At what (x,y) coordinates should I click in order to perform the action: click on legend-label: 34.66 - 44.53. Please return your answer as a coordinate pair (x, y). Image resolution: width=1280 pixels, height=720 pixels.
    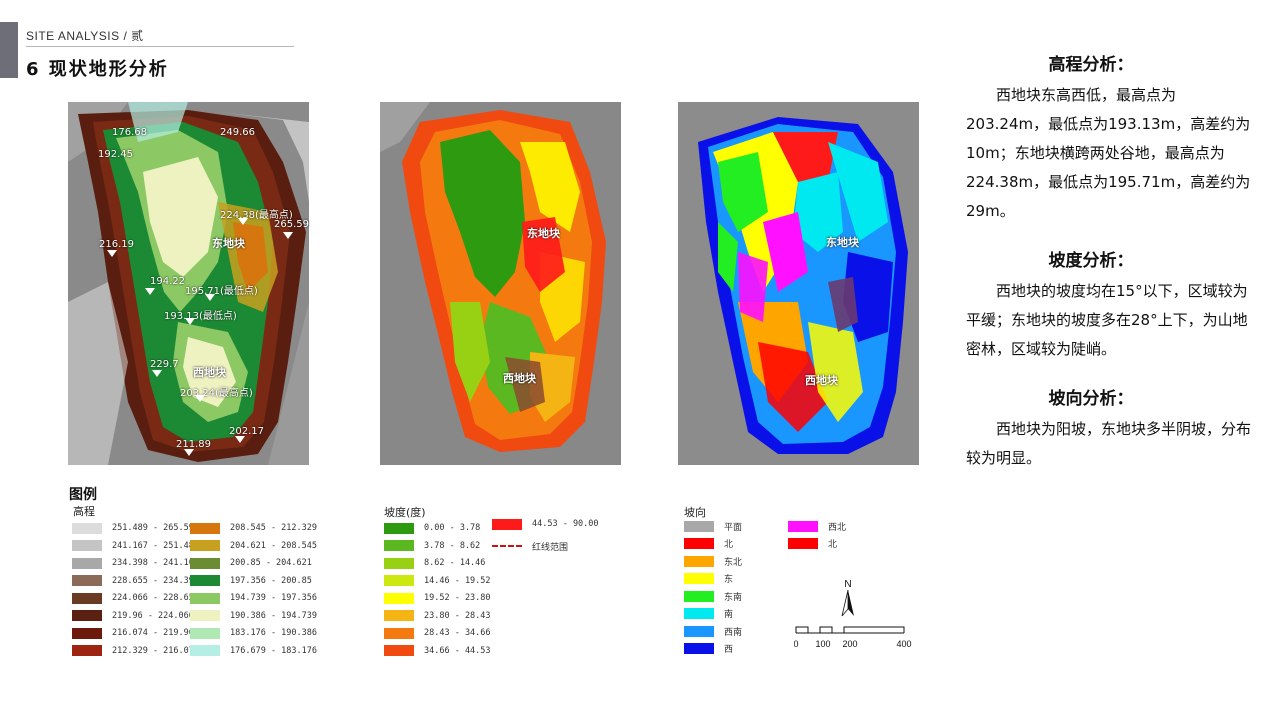
    Looking at the image, I should click on (457, 650).